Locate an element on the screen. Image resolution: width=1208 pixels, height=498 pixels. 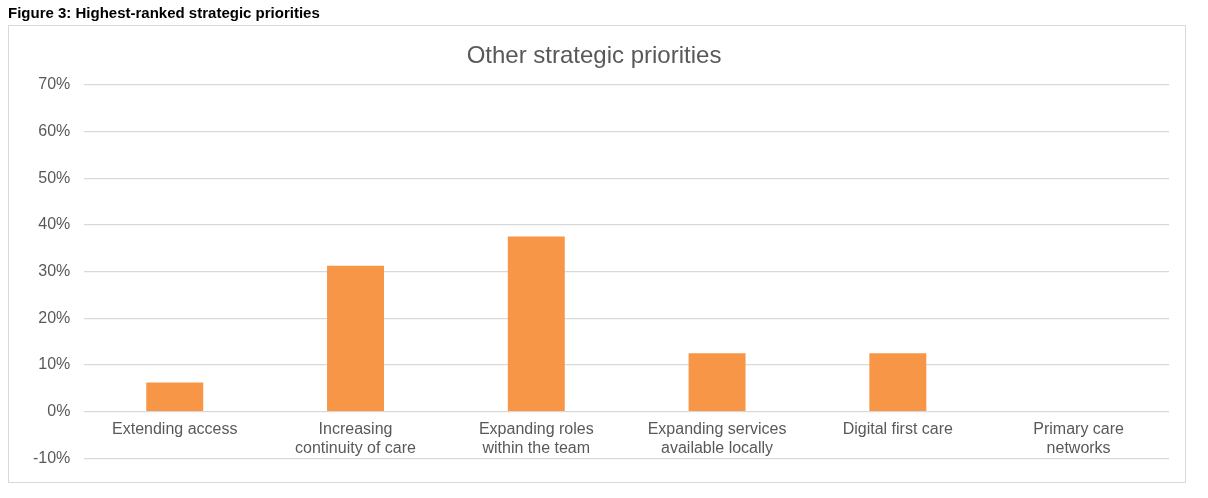
x-tick-label: Expanding services available locally is located at coordinates (717, 437).